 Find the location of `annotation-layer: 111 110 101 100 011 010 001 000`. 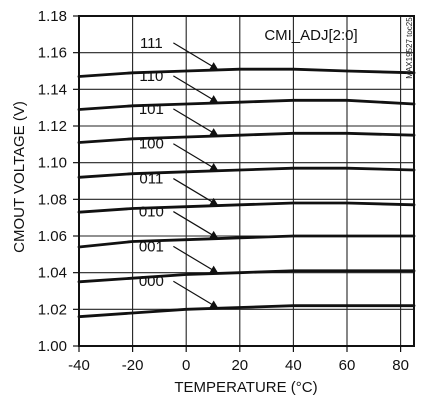

annotation-layer: 111 110 101 100 011 010 001 000 is located at coordinates (179, 172).